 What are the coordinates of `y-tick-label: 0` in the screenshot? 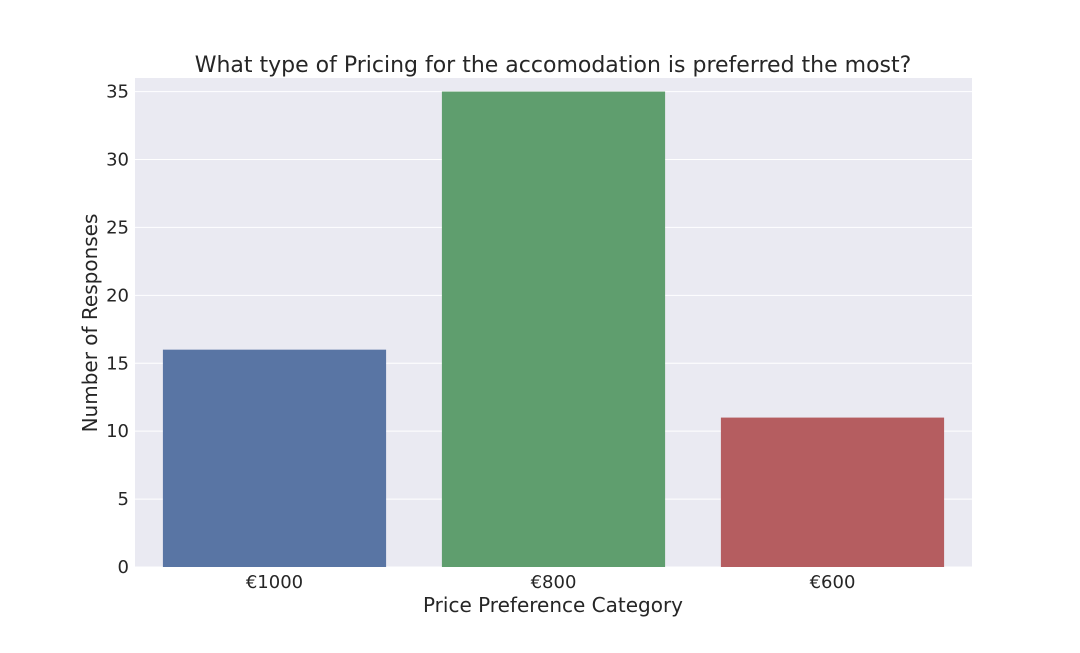 It's located at (123, 567).